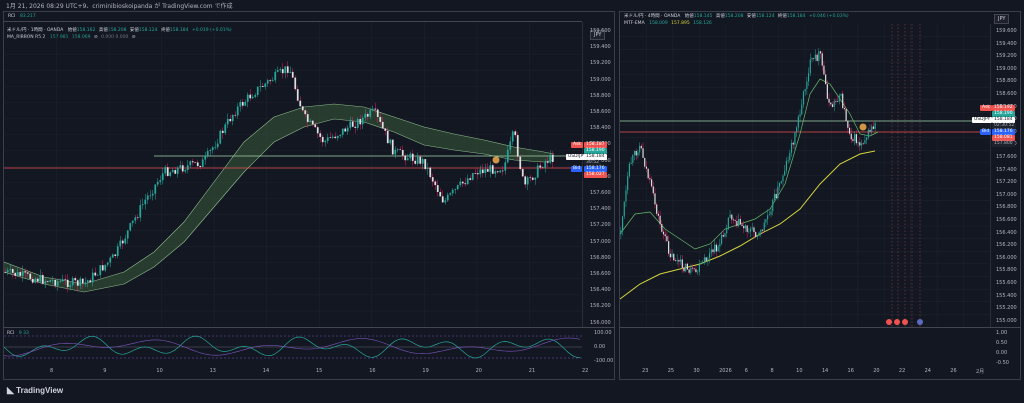 The image size is (1024, 403). I want to click on price-tick: 156.200, so click(600, 306).